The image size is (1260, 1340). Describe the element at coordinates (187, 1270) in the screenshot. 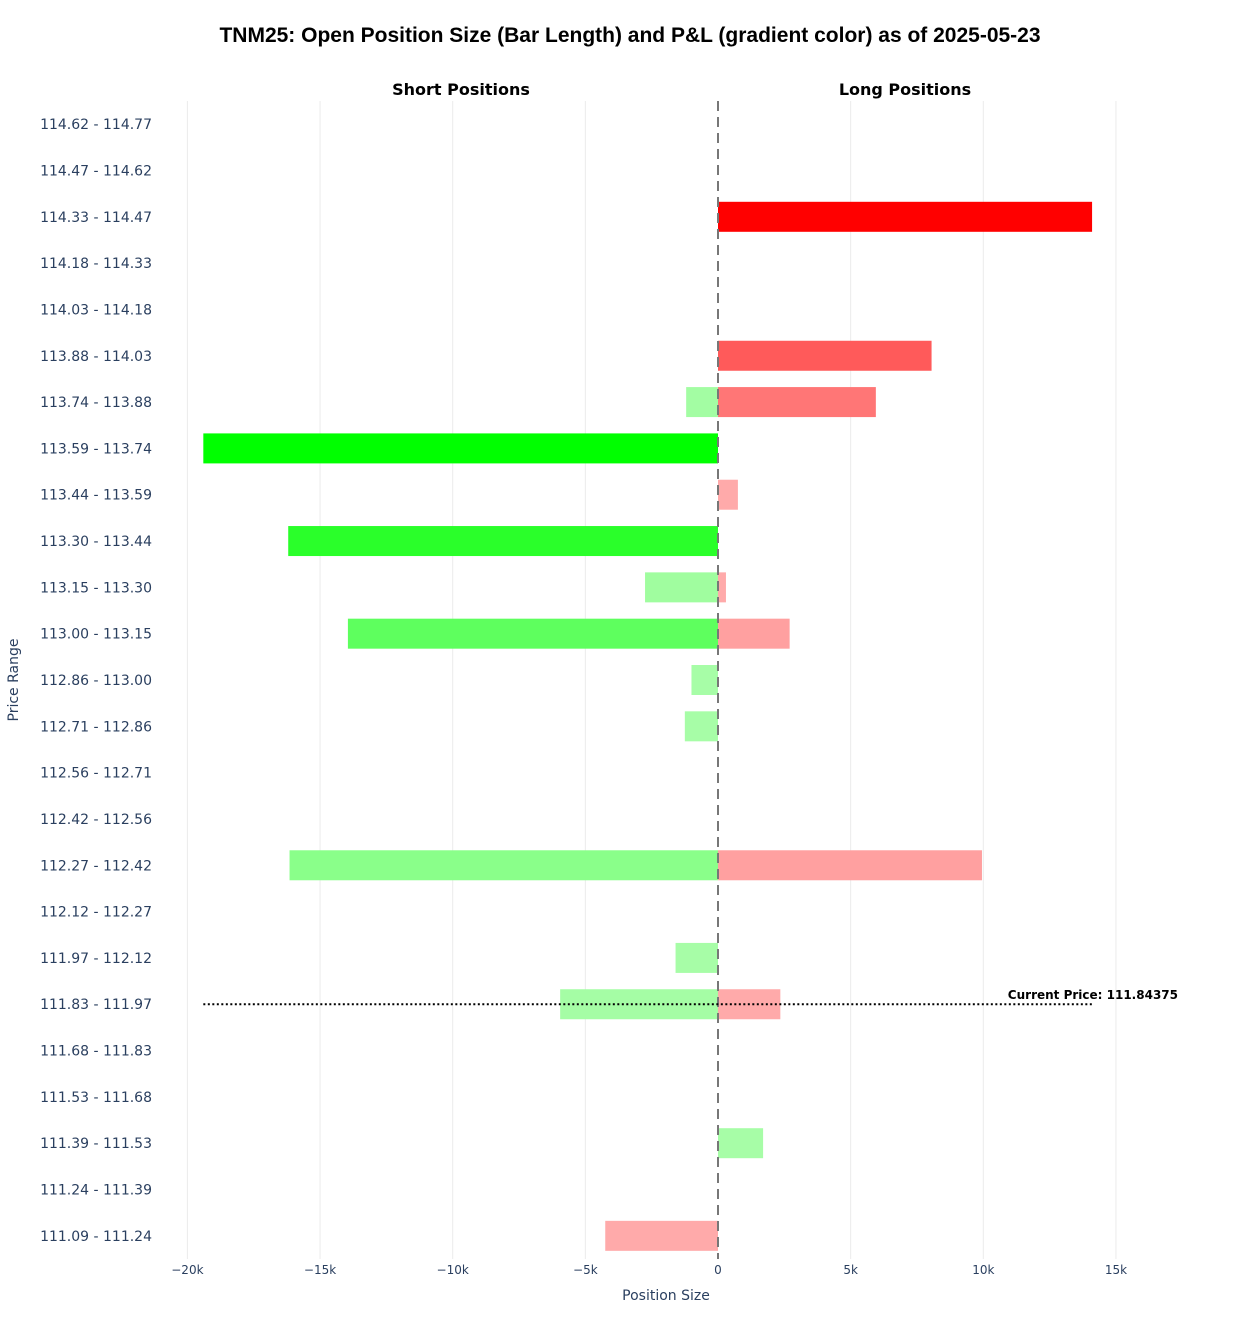

I see `x-tick-label: −20k` at that location.